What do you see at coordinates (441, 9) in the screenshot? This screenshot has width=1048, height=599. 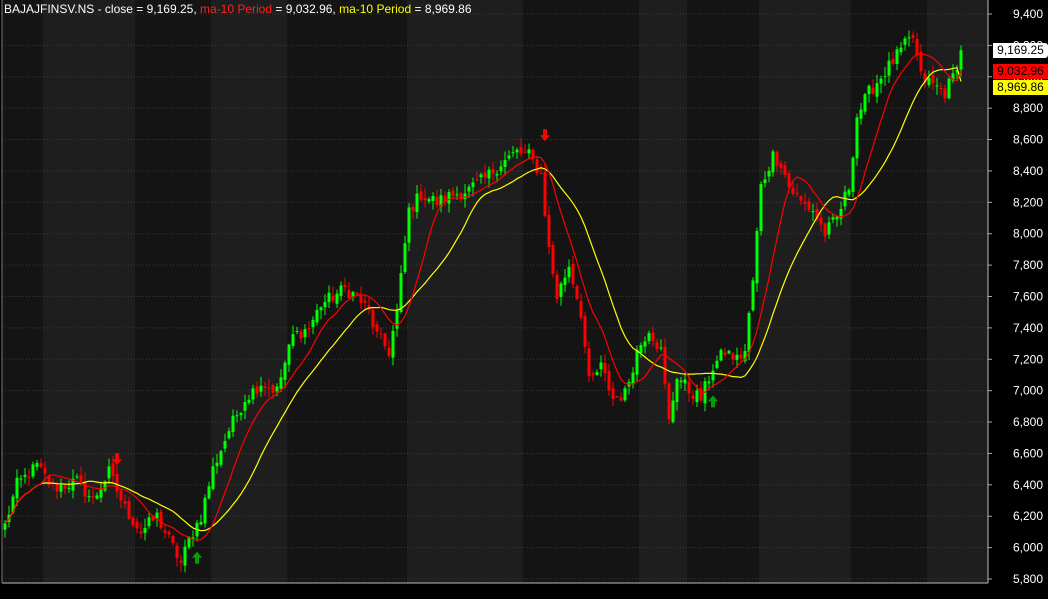 I see `ma2-legend-value: = 8,969.86` at bounding box center [441, 9].